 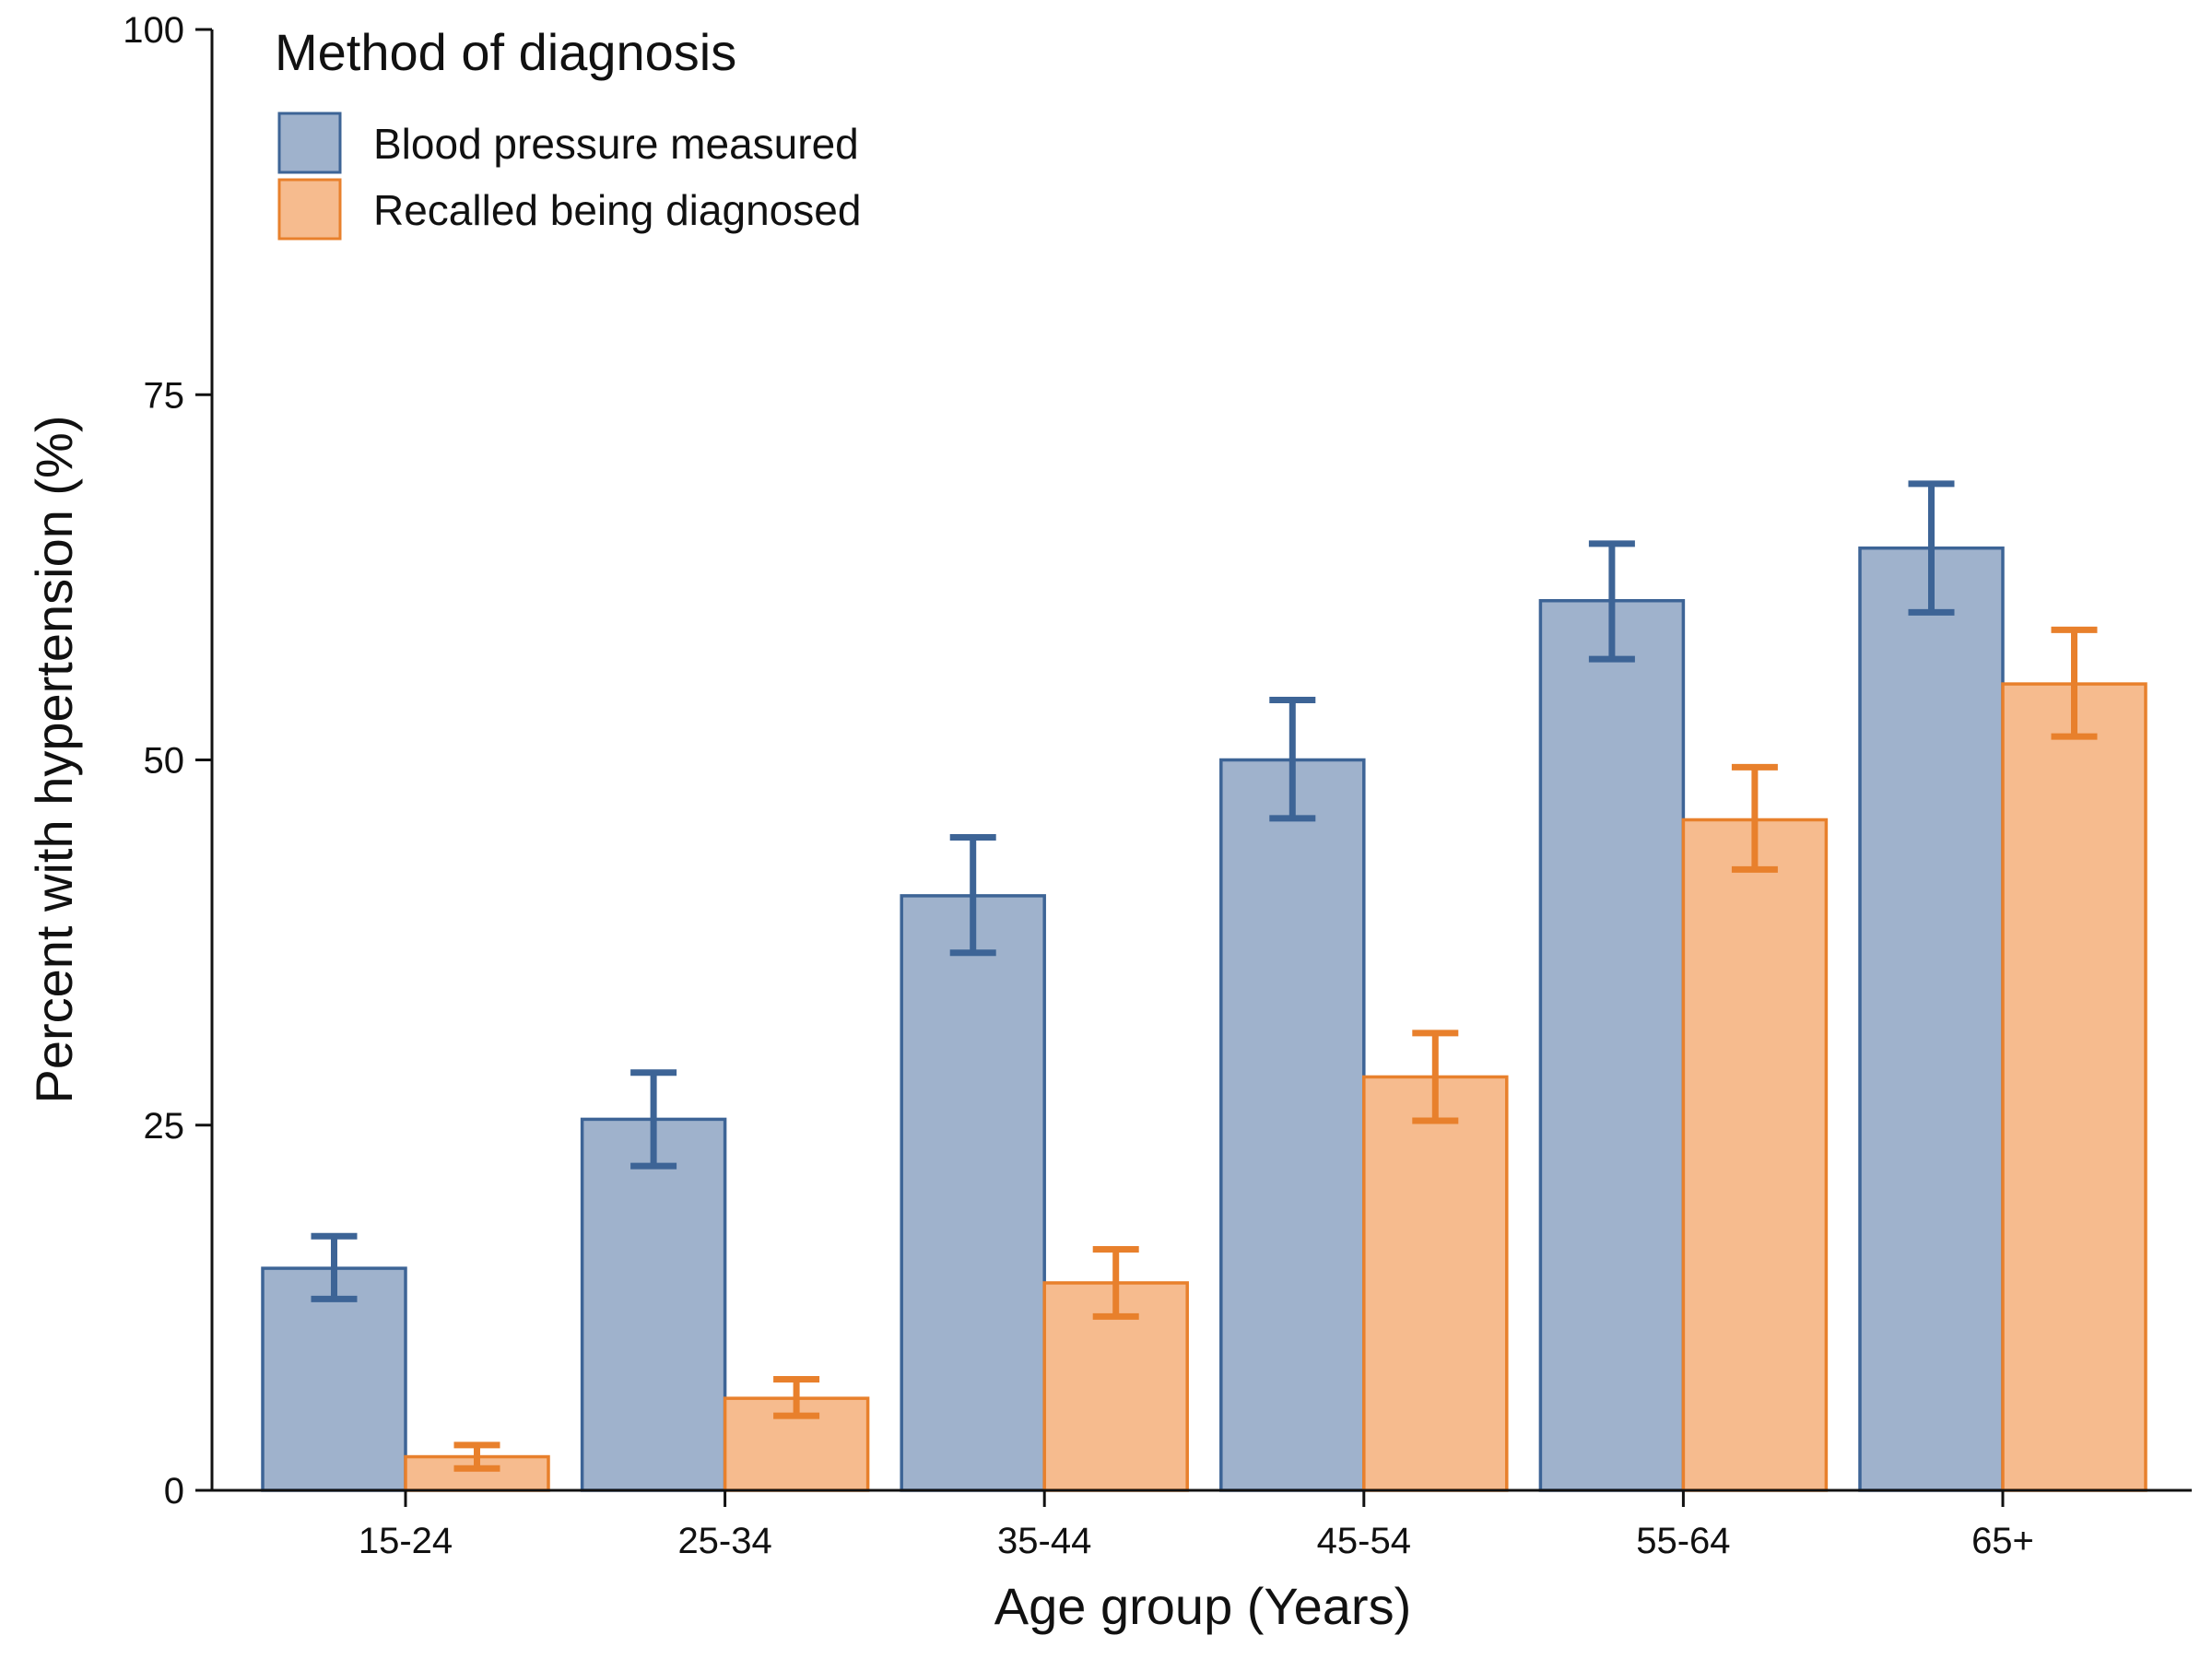 What do you see at coordinates (1931, 1019) in the screenshot?
I see `bar-blood-pressure-measured-65+` at bounding box center [1931, 1019].